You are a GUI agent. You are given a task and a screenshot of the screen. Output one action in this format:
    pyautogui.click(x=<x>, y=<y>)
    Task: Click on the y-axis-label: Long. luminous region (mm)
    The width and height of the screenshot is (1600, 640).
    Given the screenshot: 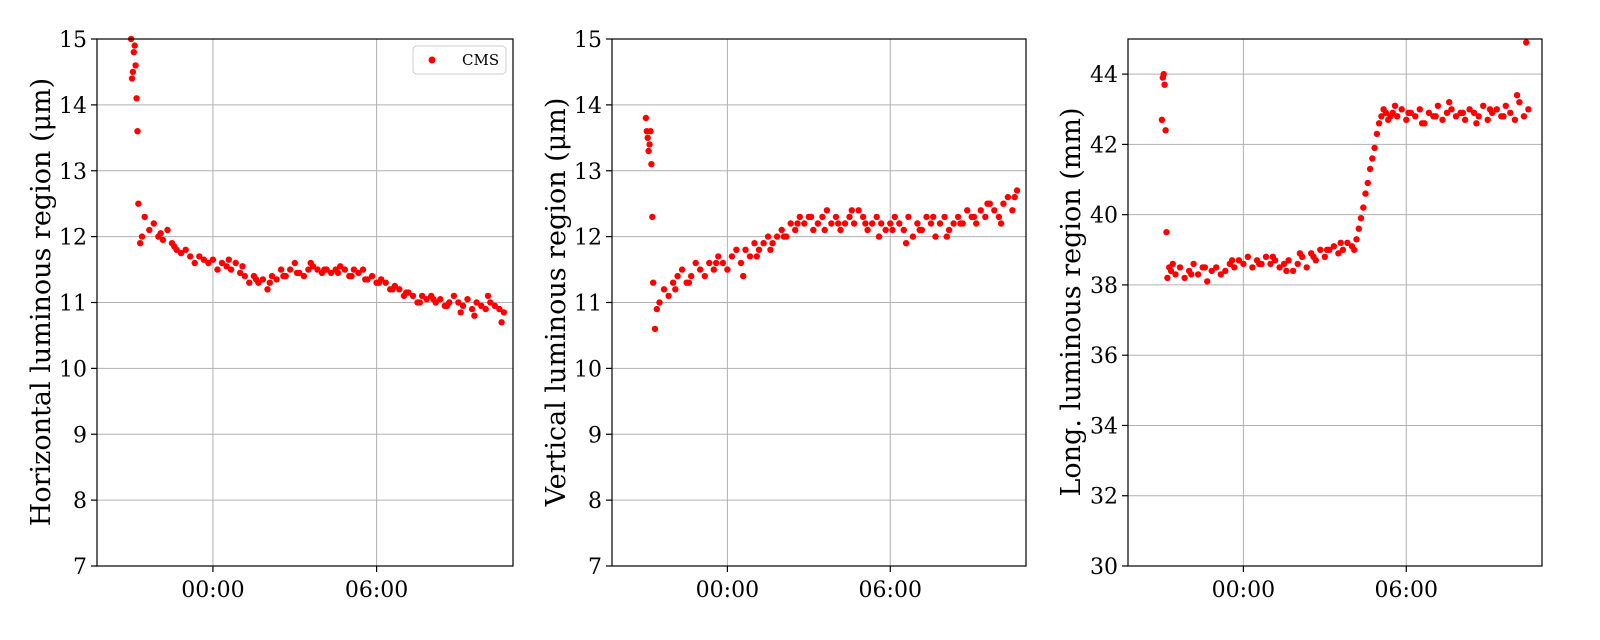 What is the action you would take?
    pyautogui.click(x=1071, y=301)
    